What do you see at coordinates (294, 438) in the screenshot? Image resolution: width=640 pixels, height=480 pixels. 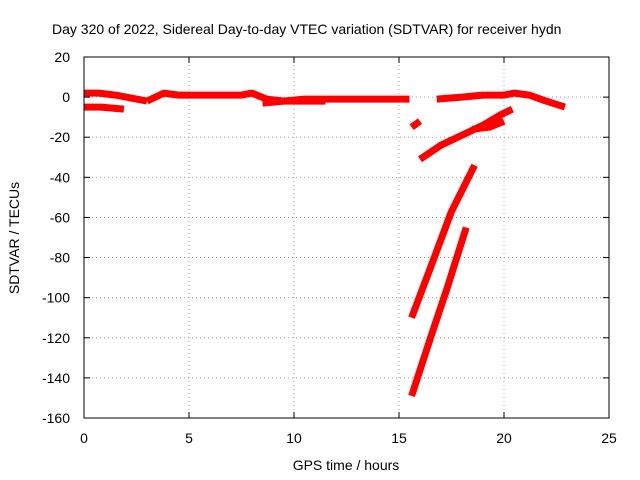 I see `x-tick-label: 10` at bounding box center [294, 438].